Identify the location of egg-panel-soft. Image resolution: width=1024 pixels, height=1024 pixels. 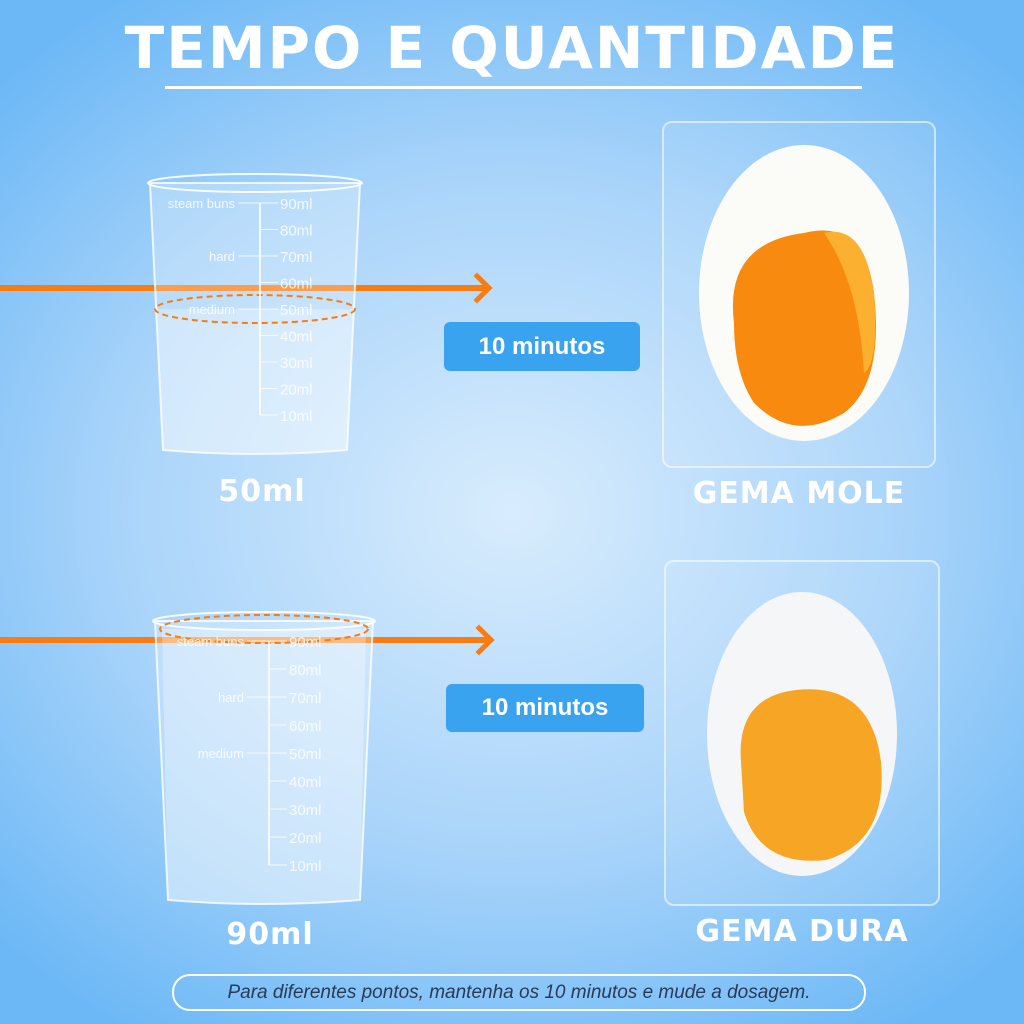
(799, 294).